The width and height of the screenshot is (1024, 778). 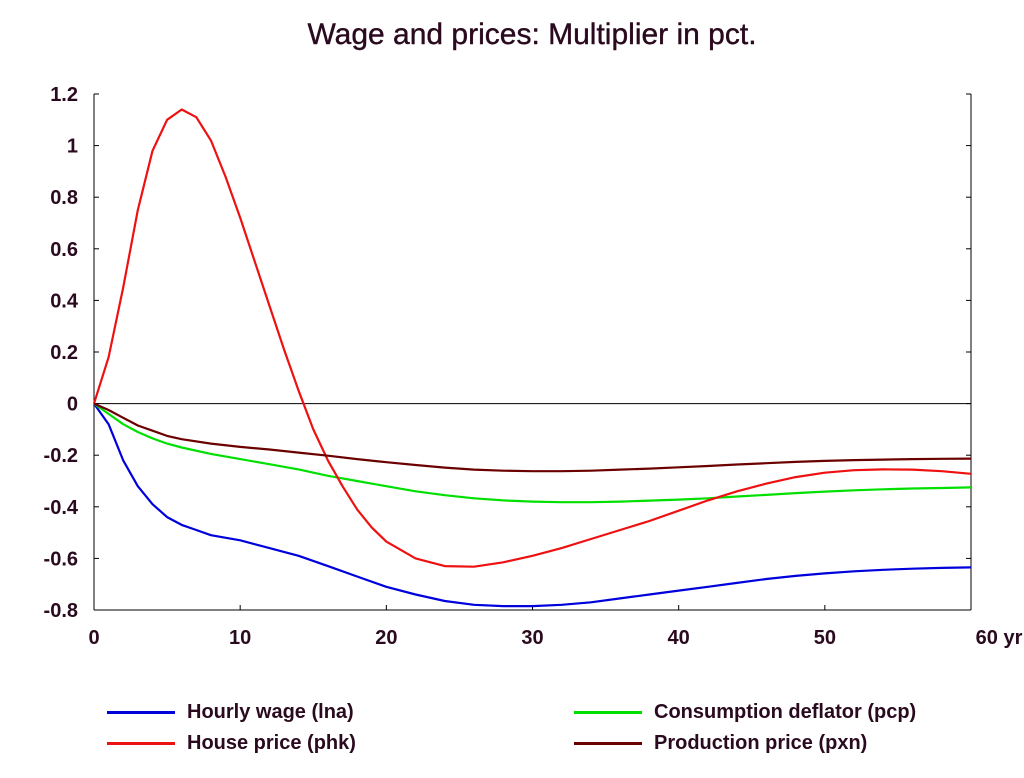 What do you see at coordinates (64, 95) in the screenshot?
I see `y-tick-label: 1.2` at bounding box center [64, 95].